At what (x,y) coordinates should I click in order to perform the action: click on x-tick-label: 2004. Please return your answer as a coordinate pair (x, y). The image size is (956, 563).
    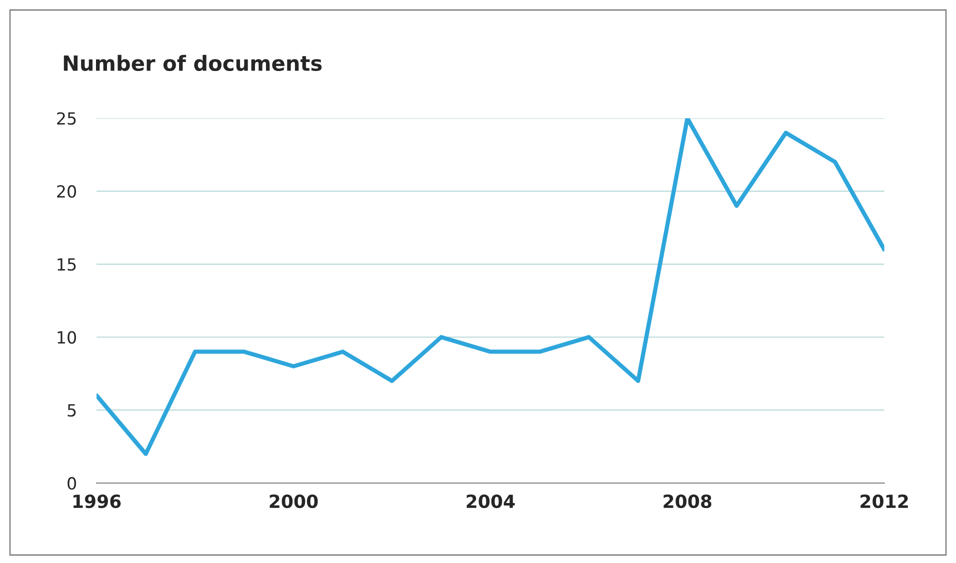
    Looking at the image, I should click on (490, 501).